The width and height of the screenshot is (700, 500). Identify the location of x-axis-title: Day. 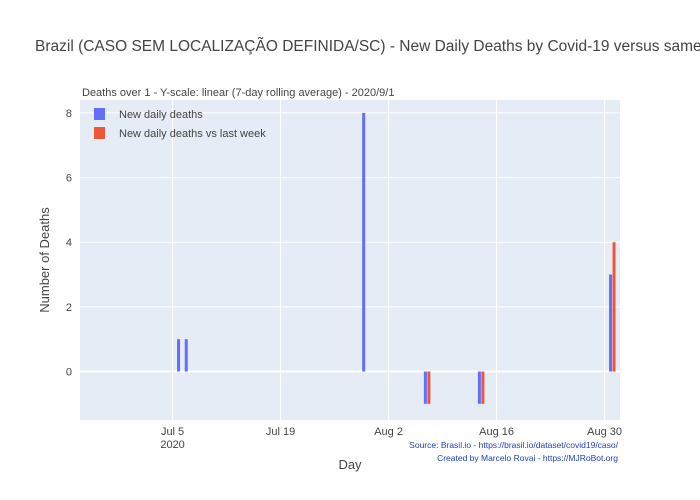
(350, 464).